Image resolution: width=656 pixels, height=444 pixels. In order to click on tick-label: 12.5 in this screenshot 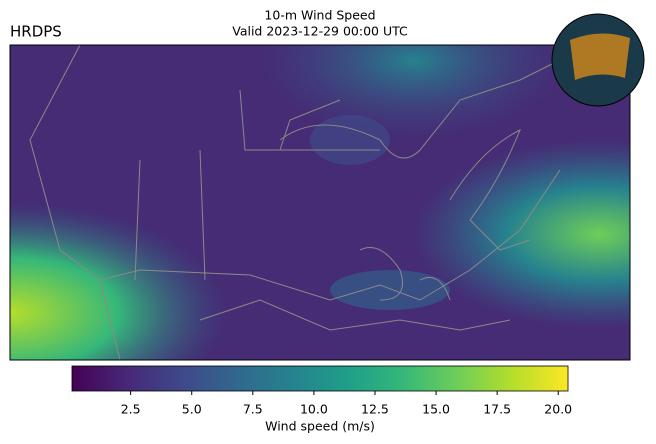, I will do `click(375, 409)`.